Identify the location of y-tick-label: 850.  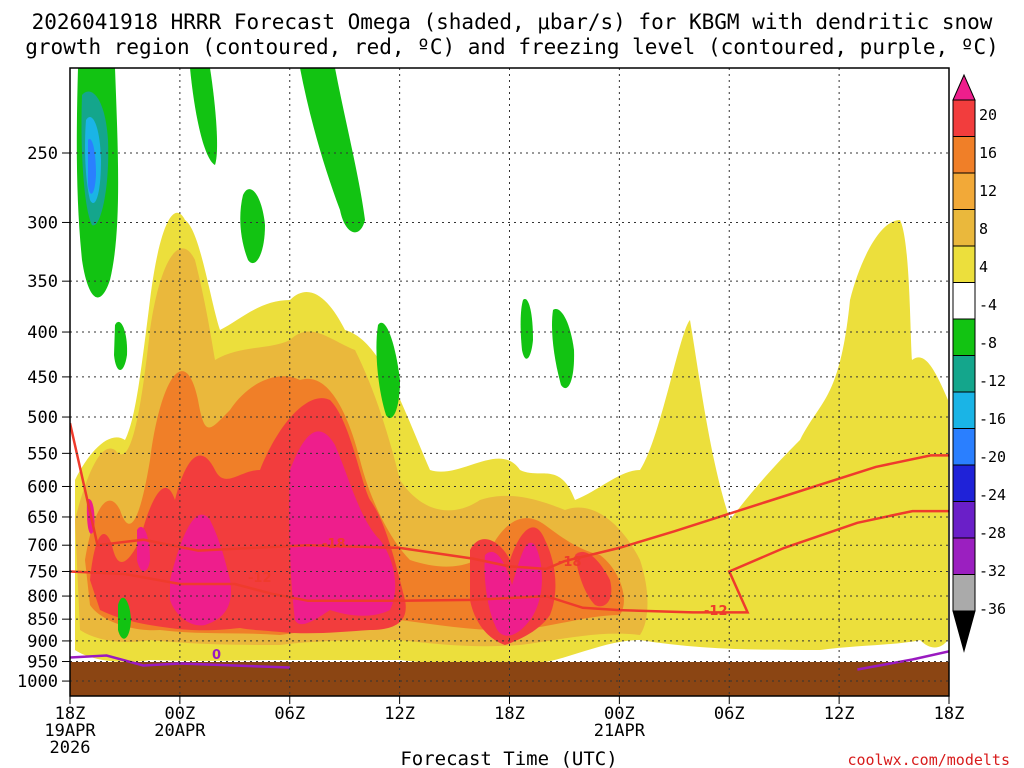
(42, 620).